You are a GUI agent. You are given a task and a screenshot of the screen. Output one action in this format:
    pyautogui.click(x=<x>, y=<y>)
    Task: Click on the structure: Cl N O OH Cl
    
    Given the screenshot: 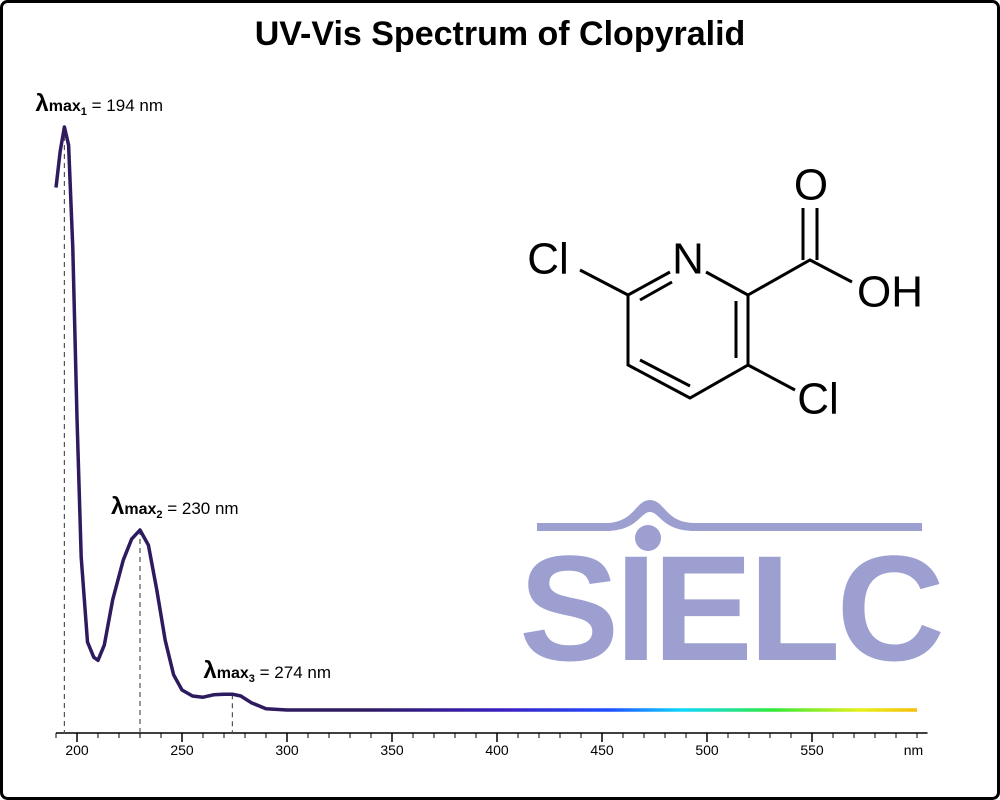 What is the action you would take?
    pyautogui.click(x=725, y=292)
    